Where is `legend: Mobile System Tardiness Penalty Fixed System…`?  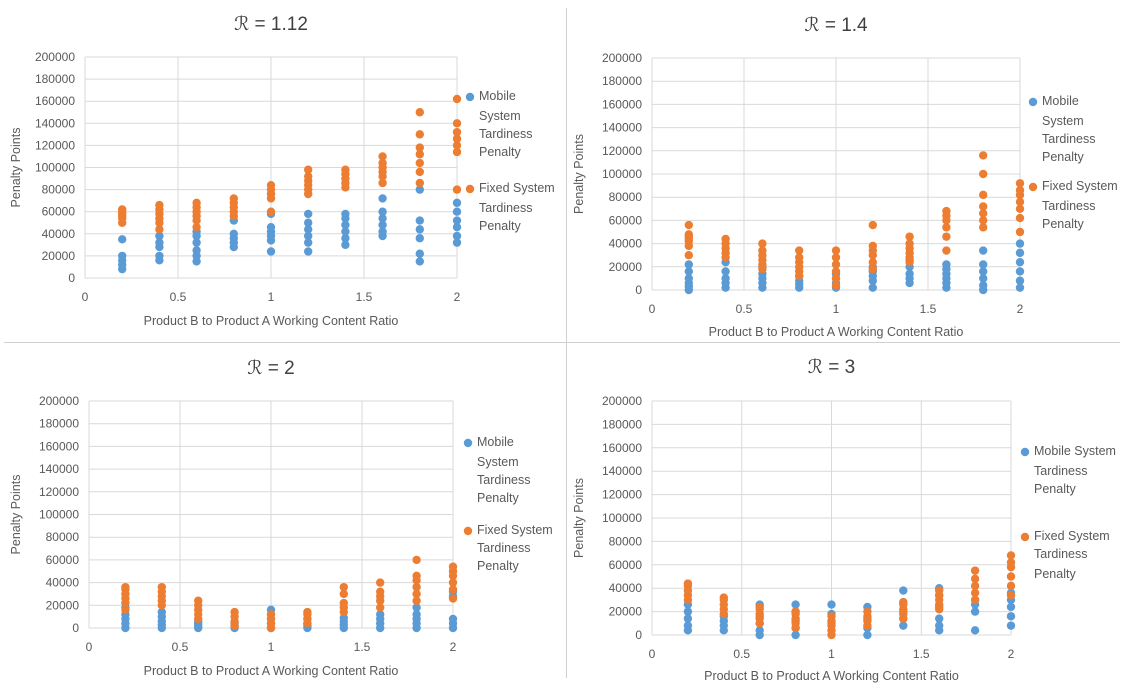
legend: Mobile System Tardiness Penalty Fixed System… is located at coordinates (510, 161).